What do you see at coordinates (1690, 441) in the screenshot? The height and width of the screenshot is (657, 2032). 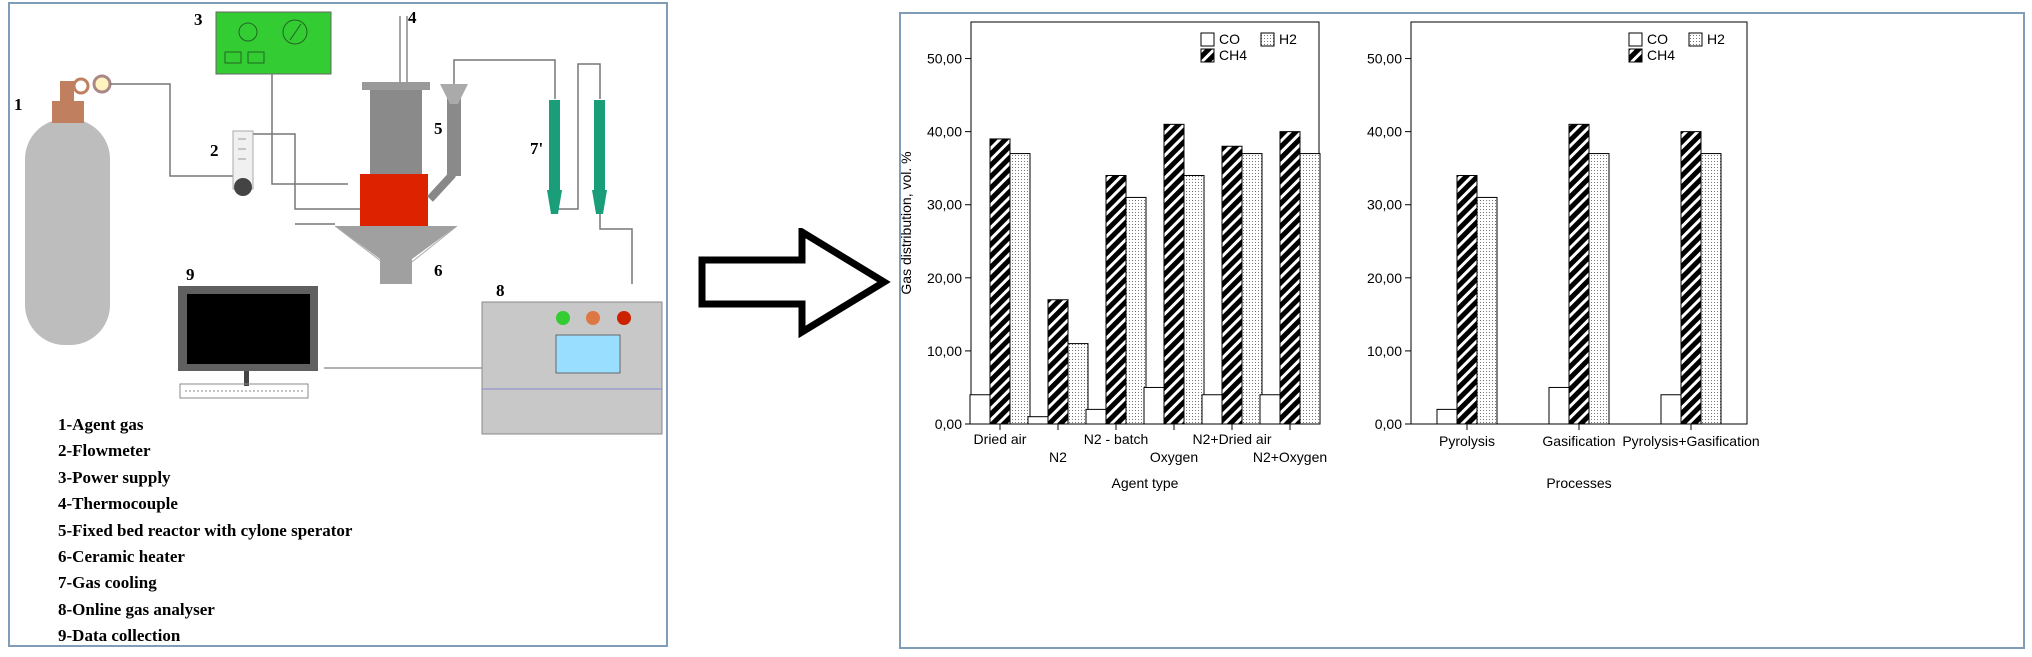 I see `x-tick-label: Pyrolysis+Gasification` at bounding box center [1690, 441].